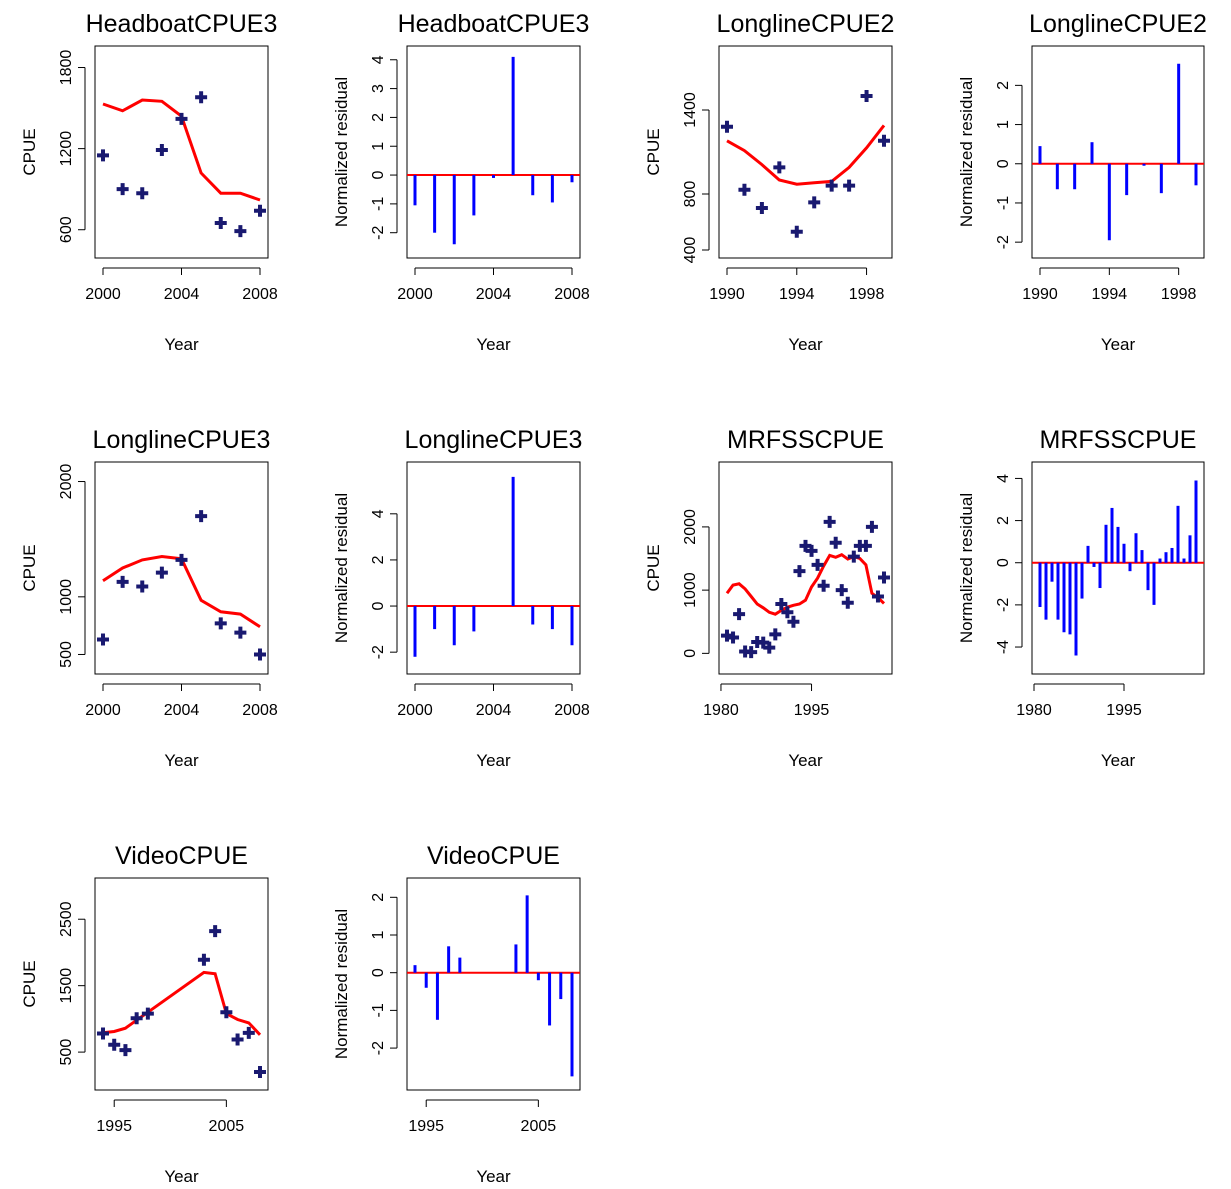  What do you see at coordinates (805, 440) in the screenshot?
I see `panel-title: MRFSSCPUE` at bounding box center [805, 440].